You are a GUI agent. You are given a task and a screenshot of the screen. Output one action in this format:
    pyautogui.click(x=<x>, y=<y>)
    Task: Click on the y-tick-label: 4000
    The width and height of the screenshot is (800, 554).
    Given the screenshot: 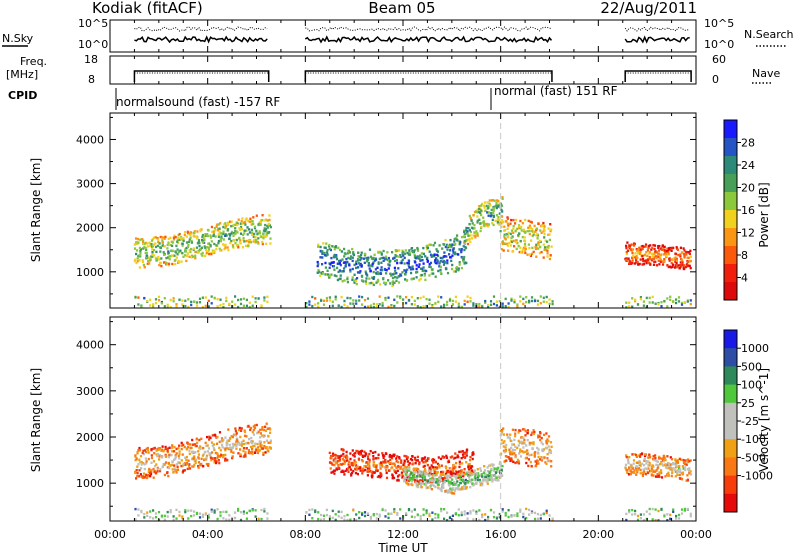 What is the action you would take?
    pyautogui.click(x=90, y=139)
    